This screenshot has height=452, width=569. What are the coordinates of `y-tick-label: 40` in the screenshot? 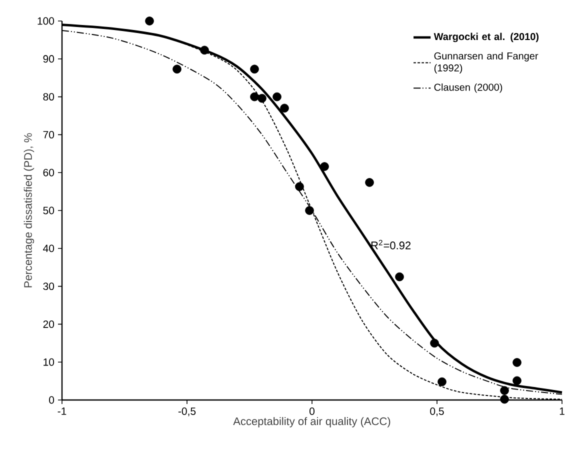 It's located at (48, 248).